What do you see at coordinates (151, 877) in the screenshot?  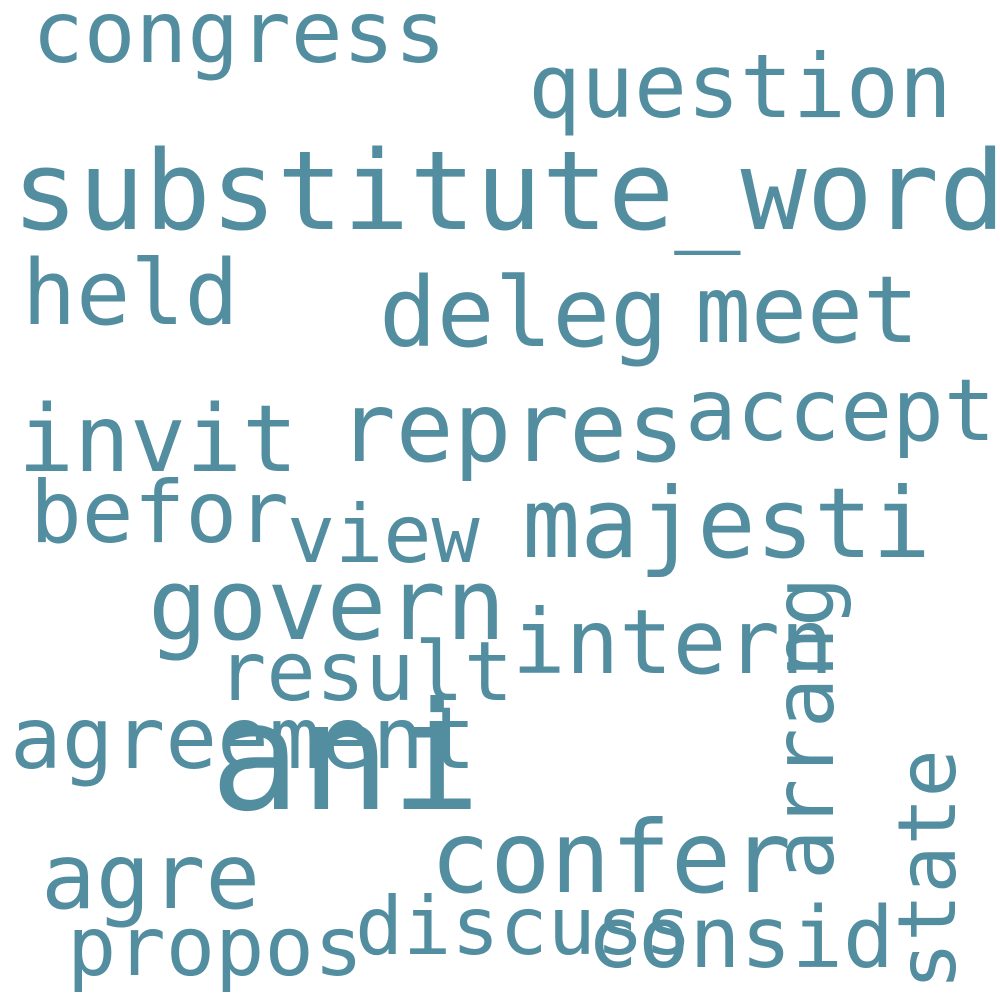 I see `word-discuss: agre` at bounding box center [151, 877].